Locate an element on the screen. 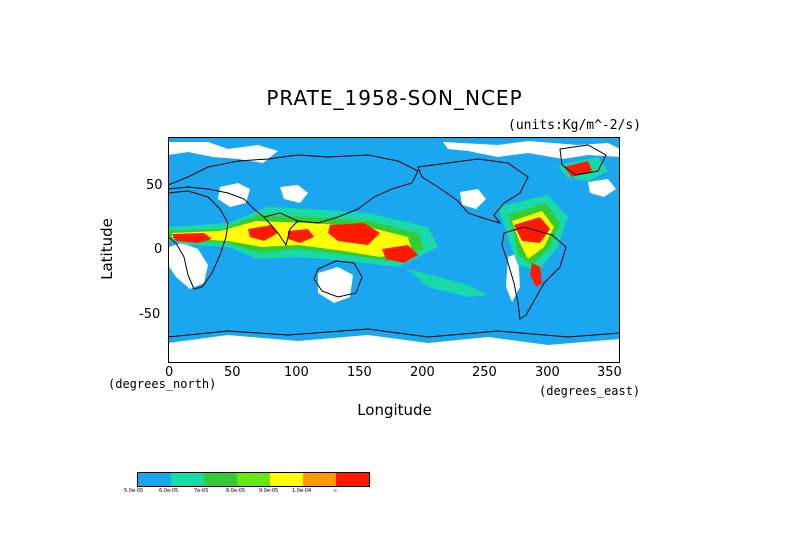 This screenshot has height=558, width=789. legend-label: 6.0e-05 is located at coordinates (169, 491).